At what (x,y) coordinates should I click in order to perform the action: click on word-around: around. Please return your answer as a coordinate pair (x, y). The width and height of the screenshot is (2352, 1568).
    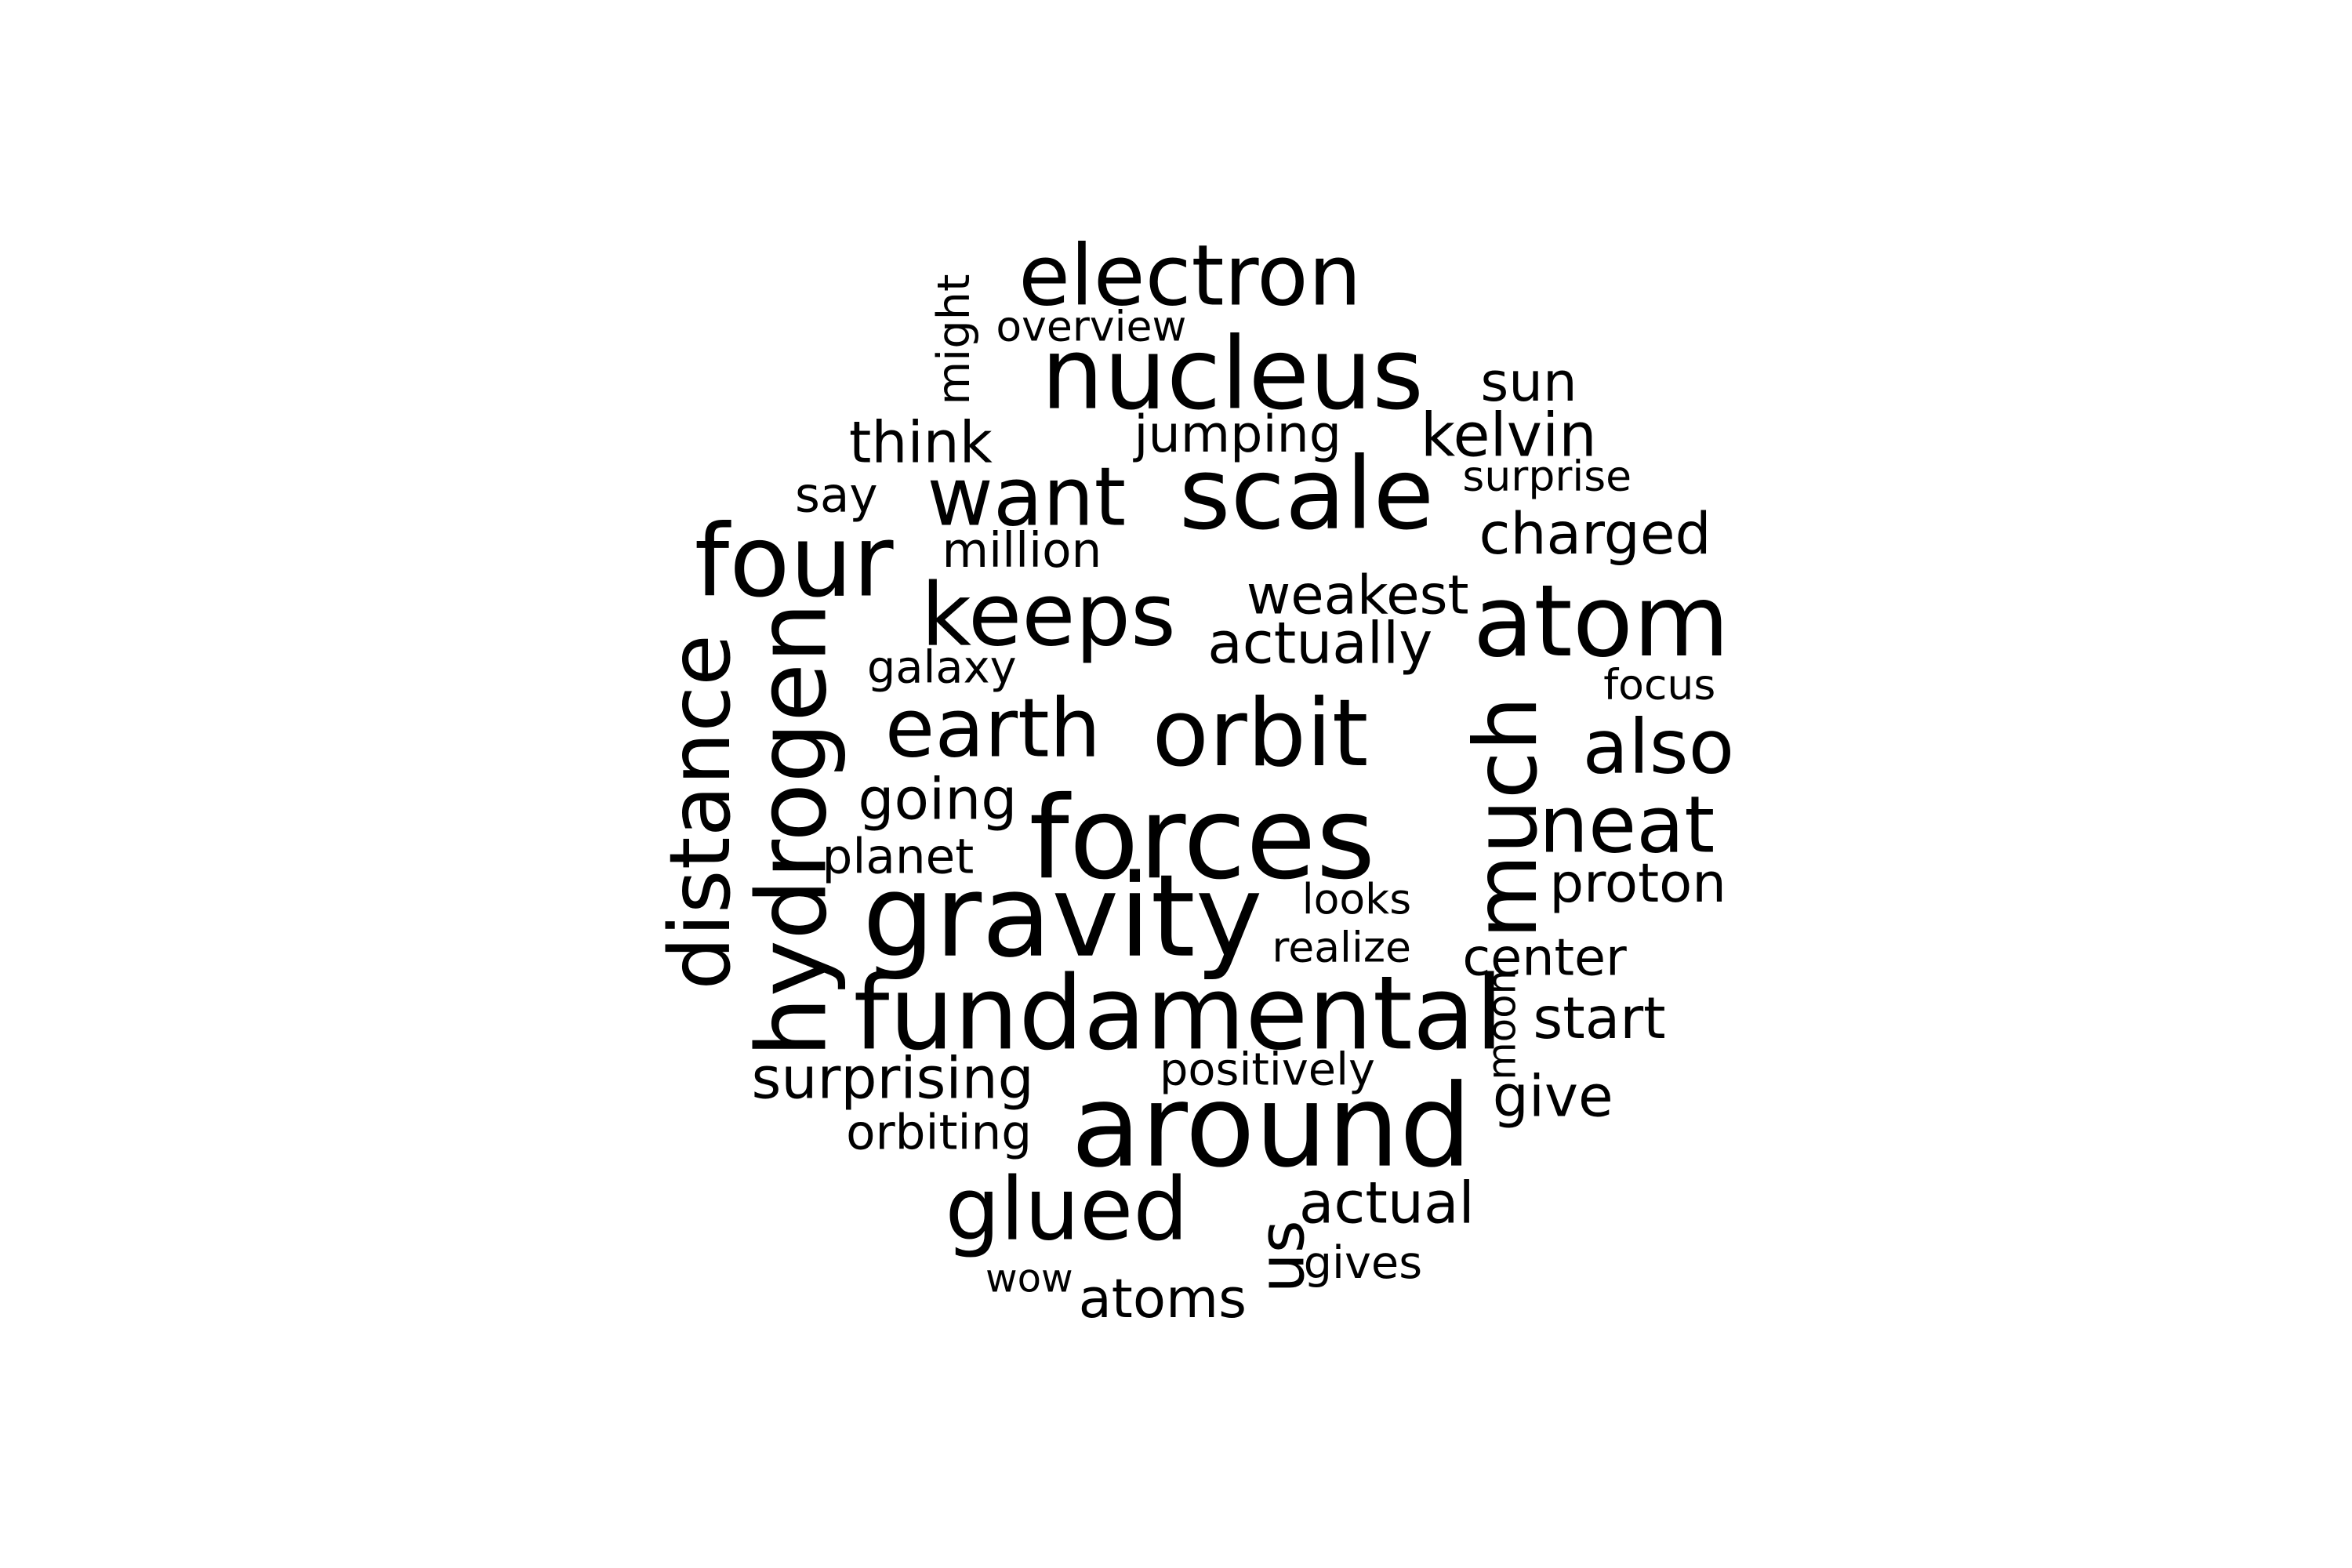
    Looking at the image, I should click on (1271, 1127).